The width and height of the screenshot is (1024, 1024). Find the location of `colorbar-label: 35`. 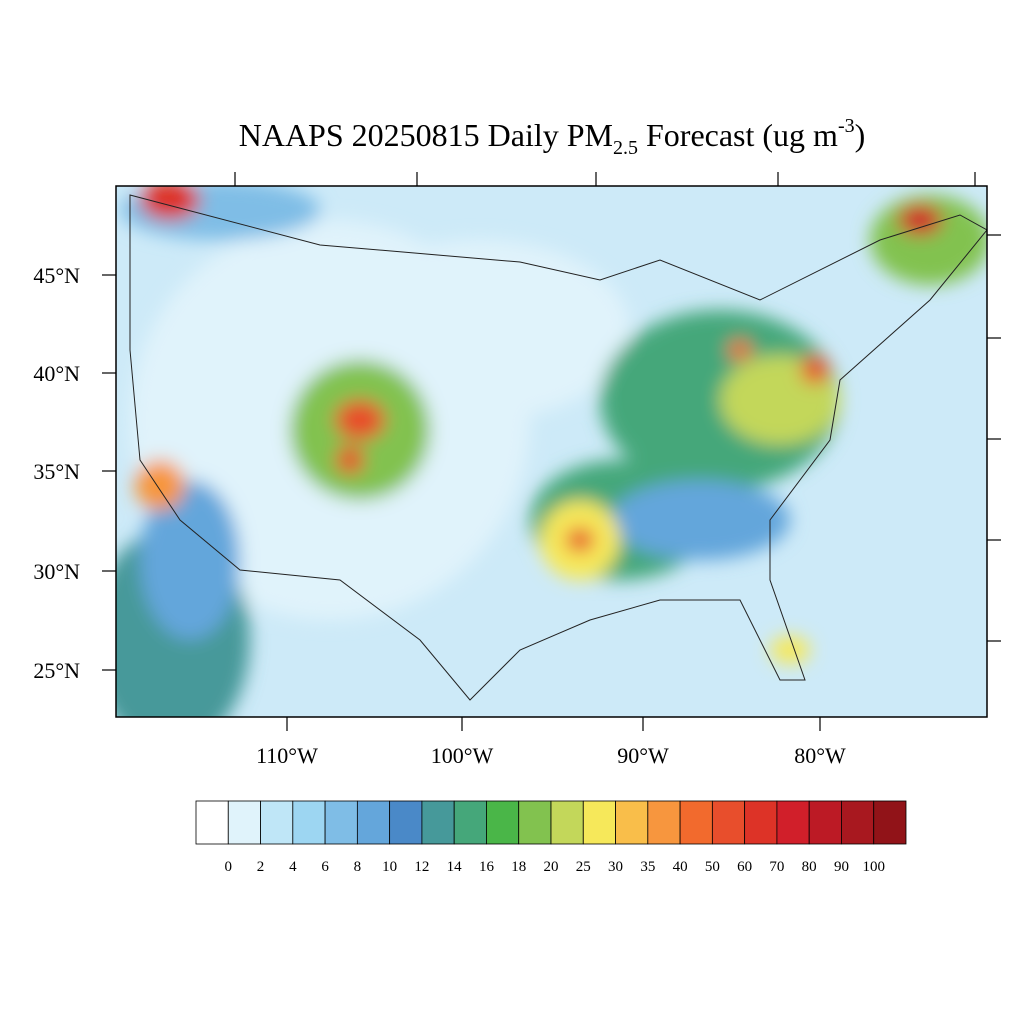

colorbar-label: 35 is located at coordinates (647, 867).